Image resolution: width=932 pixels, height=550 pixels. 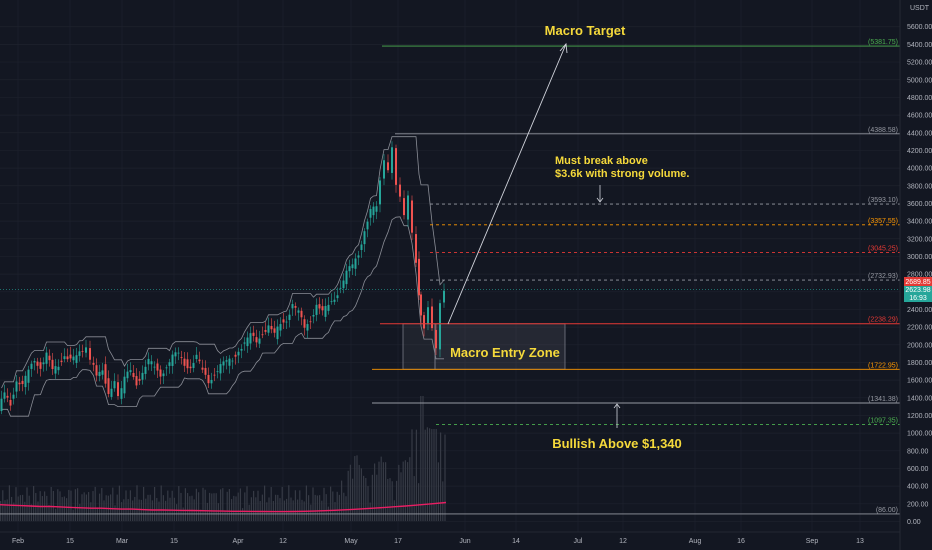 I want to click on y-tick-label: 1200.00, so click(x=919, y=416).